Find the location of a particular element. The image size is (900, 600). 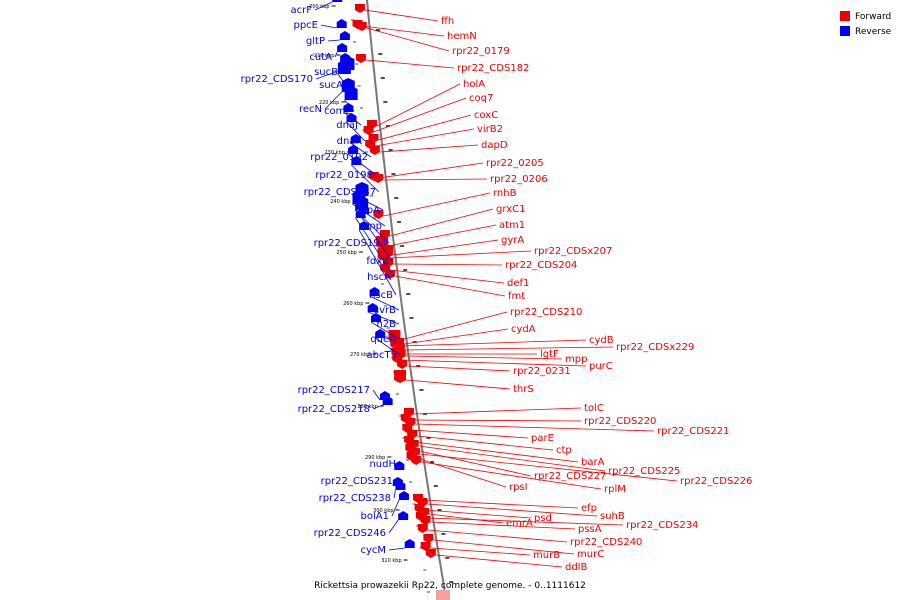

gene-label-rpr22-cds231: rpr22_CDS231 is located at coordinates (357, 481).